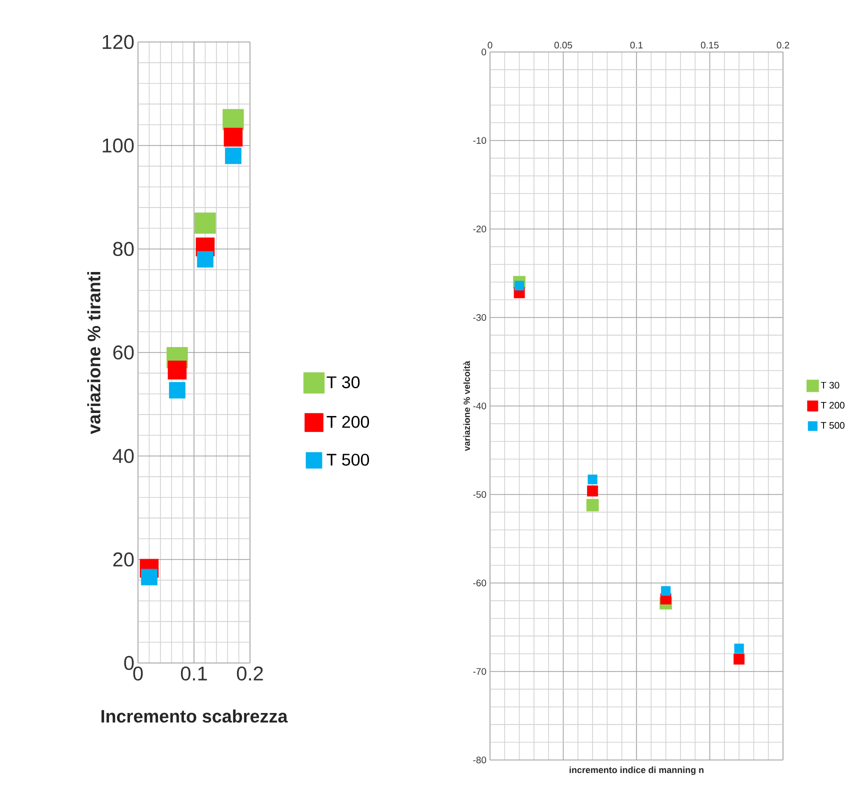 The height and width of the screenshot is (794, 846). I want to click on y-tick-label: 120, so click(118, 42).